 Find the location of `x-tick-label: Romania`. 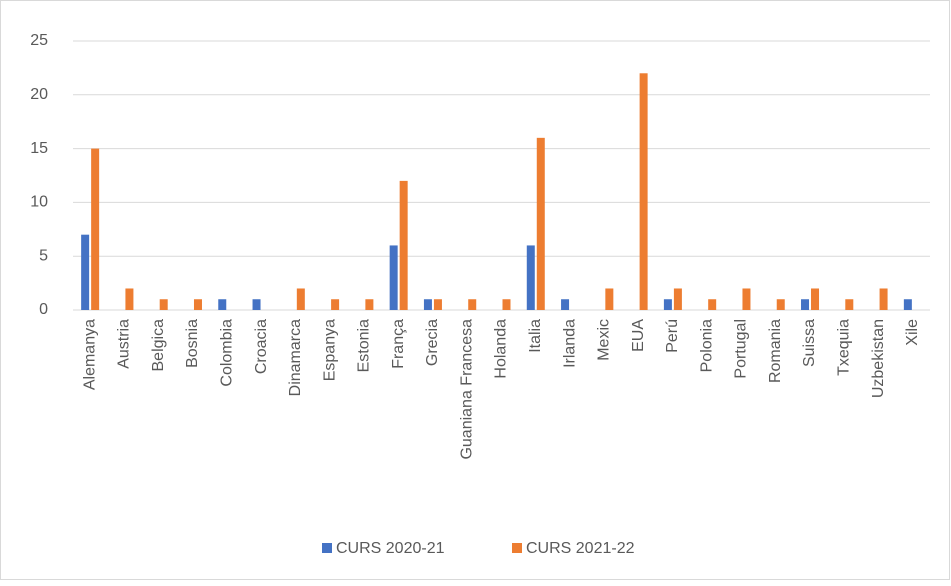

x-tick-label: Romania is located at coordinates (775, 351).